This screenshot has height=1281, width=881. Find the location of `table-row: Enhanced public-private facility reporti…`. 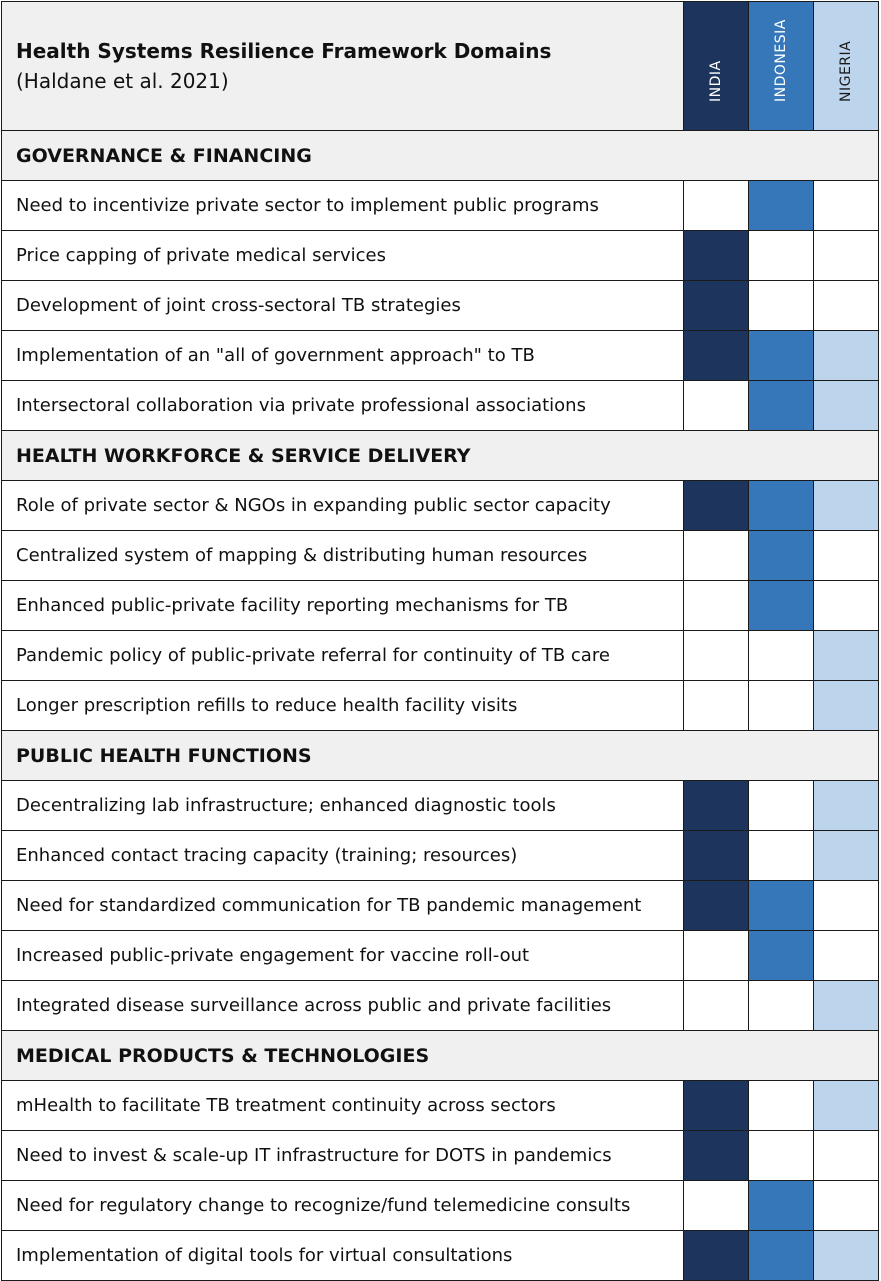

table-row: Enhanced public-private facility reporti… is located at coordinates (440, 605).